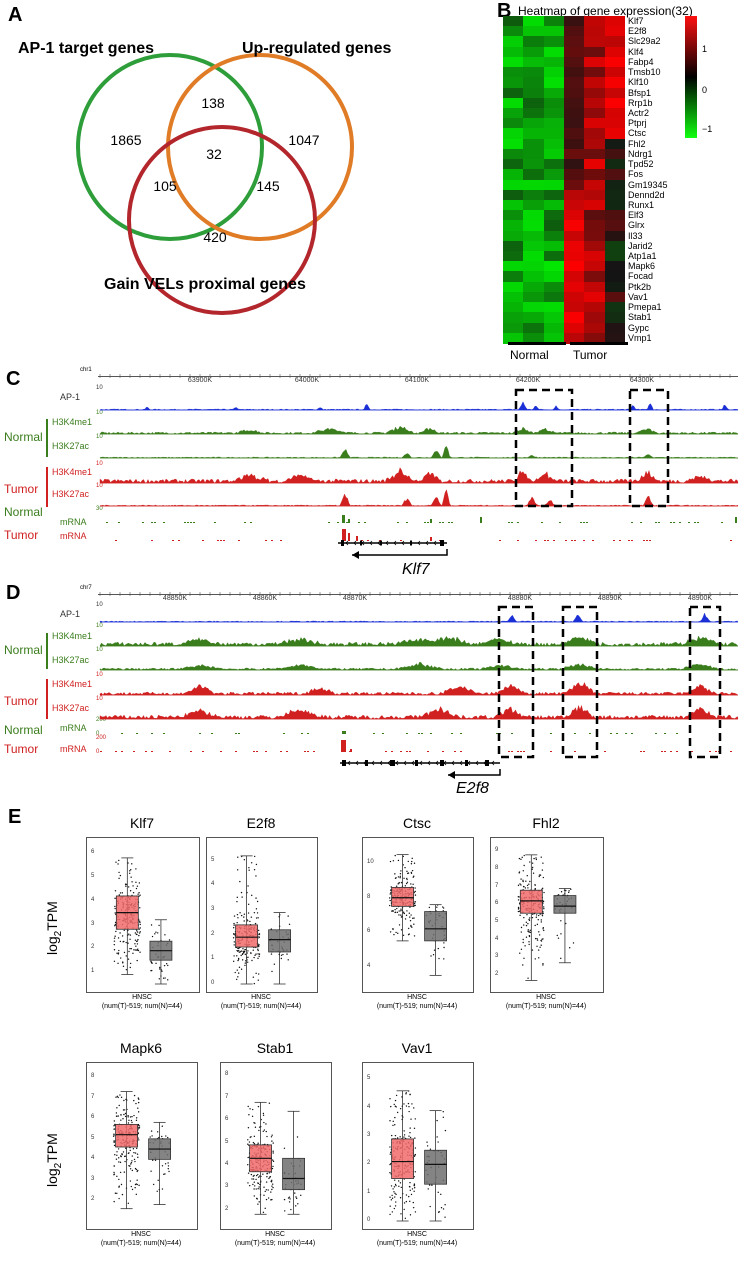 The width and height of the screenshot is (740, 1270). I want to click on venn-label-up: Up-regulated genes, so click(317, 48).